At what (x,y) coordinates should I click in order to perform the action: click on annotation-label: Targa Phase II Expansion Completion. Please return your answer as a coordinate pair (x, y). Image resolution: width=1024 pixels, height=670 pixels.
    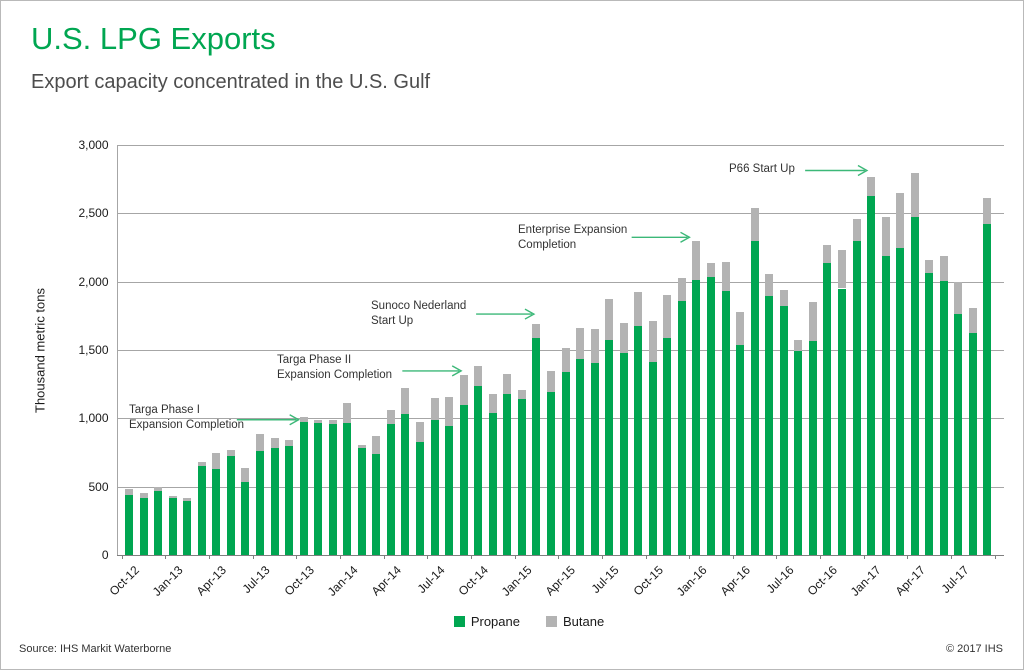
    Looking at the image, I should click on (335, 367).